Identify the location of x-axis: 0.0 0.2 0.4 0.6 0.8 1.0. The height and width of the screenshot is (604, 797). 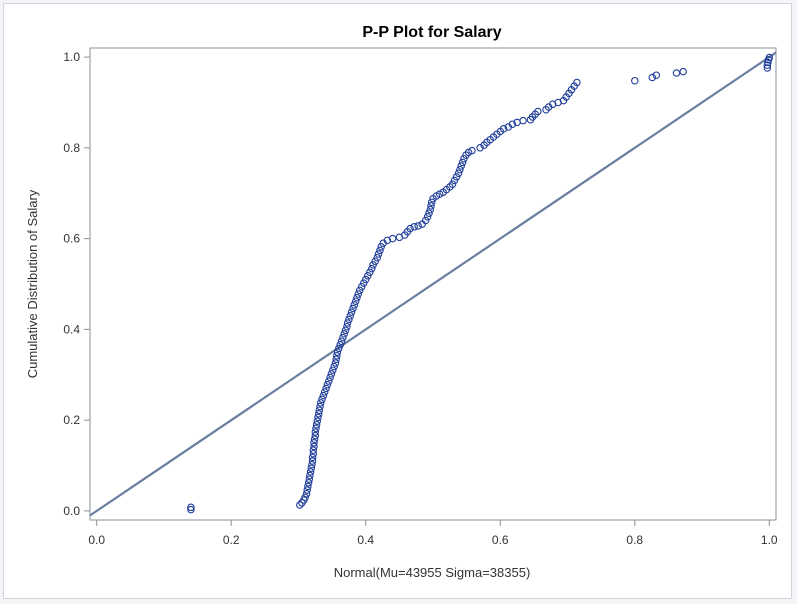
(433, 533).